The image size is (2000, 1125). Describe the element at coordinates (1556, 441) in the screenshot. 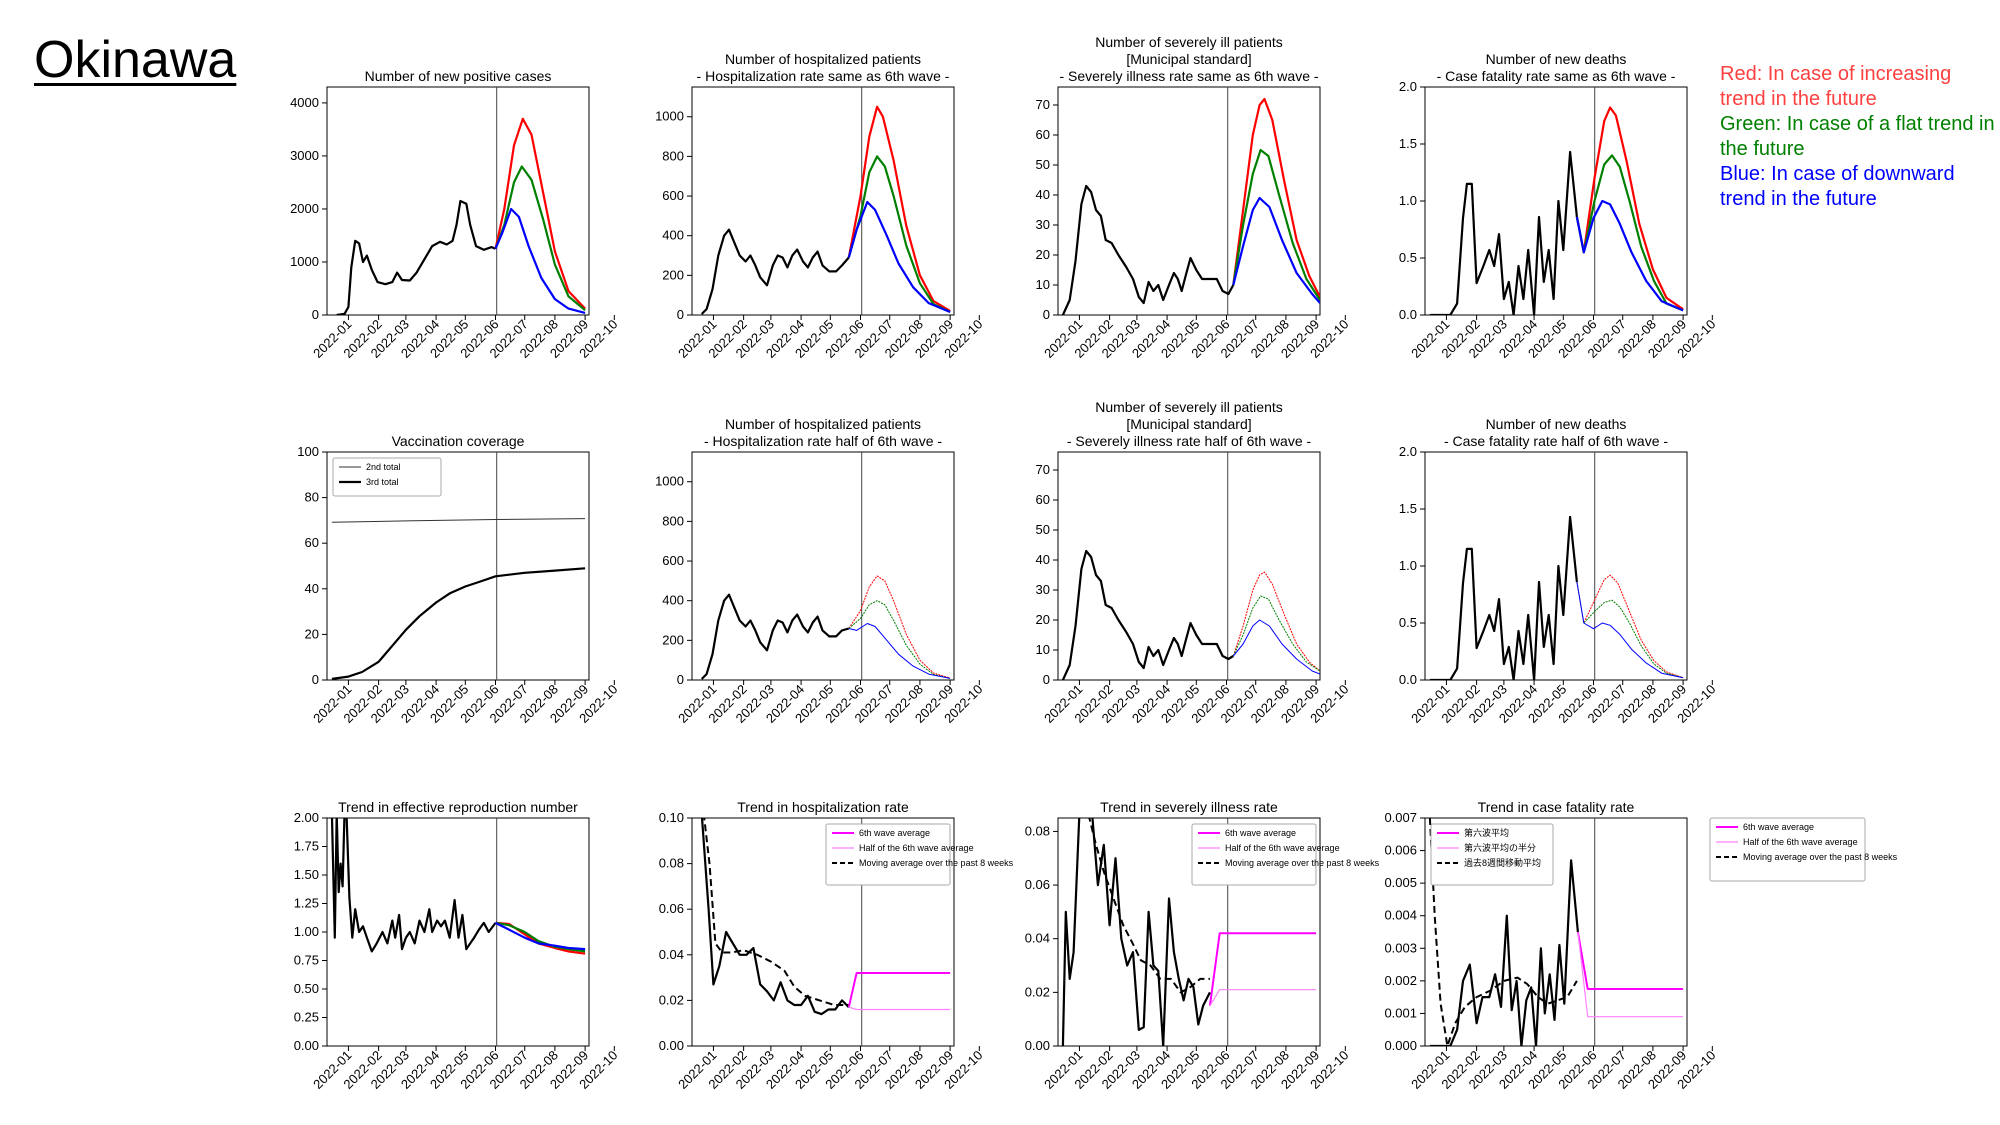

I see `chart-title: - Case fatality rate half of 6th wave -` at that location.